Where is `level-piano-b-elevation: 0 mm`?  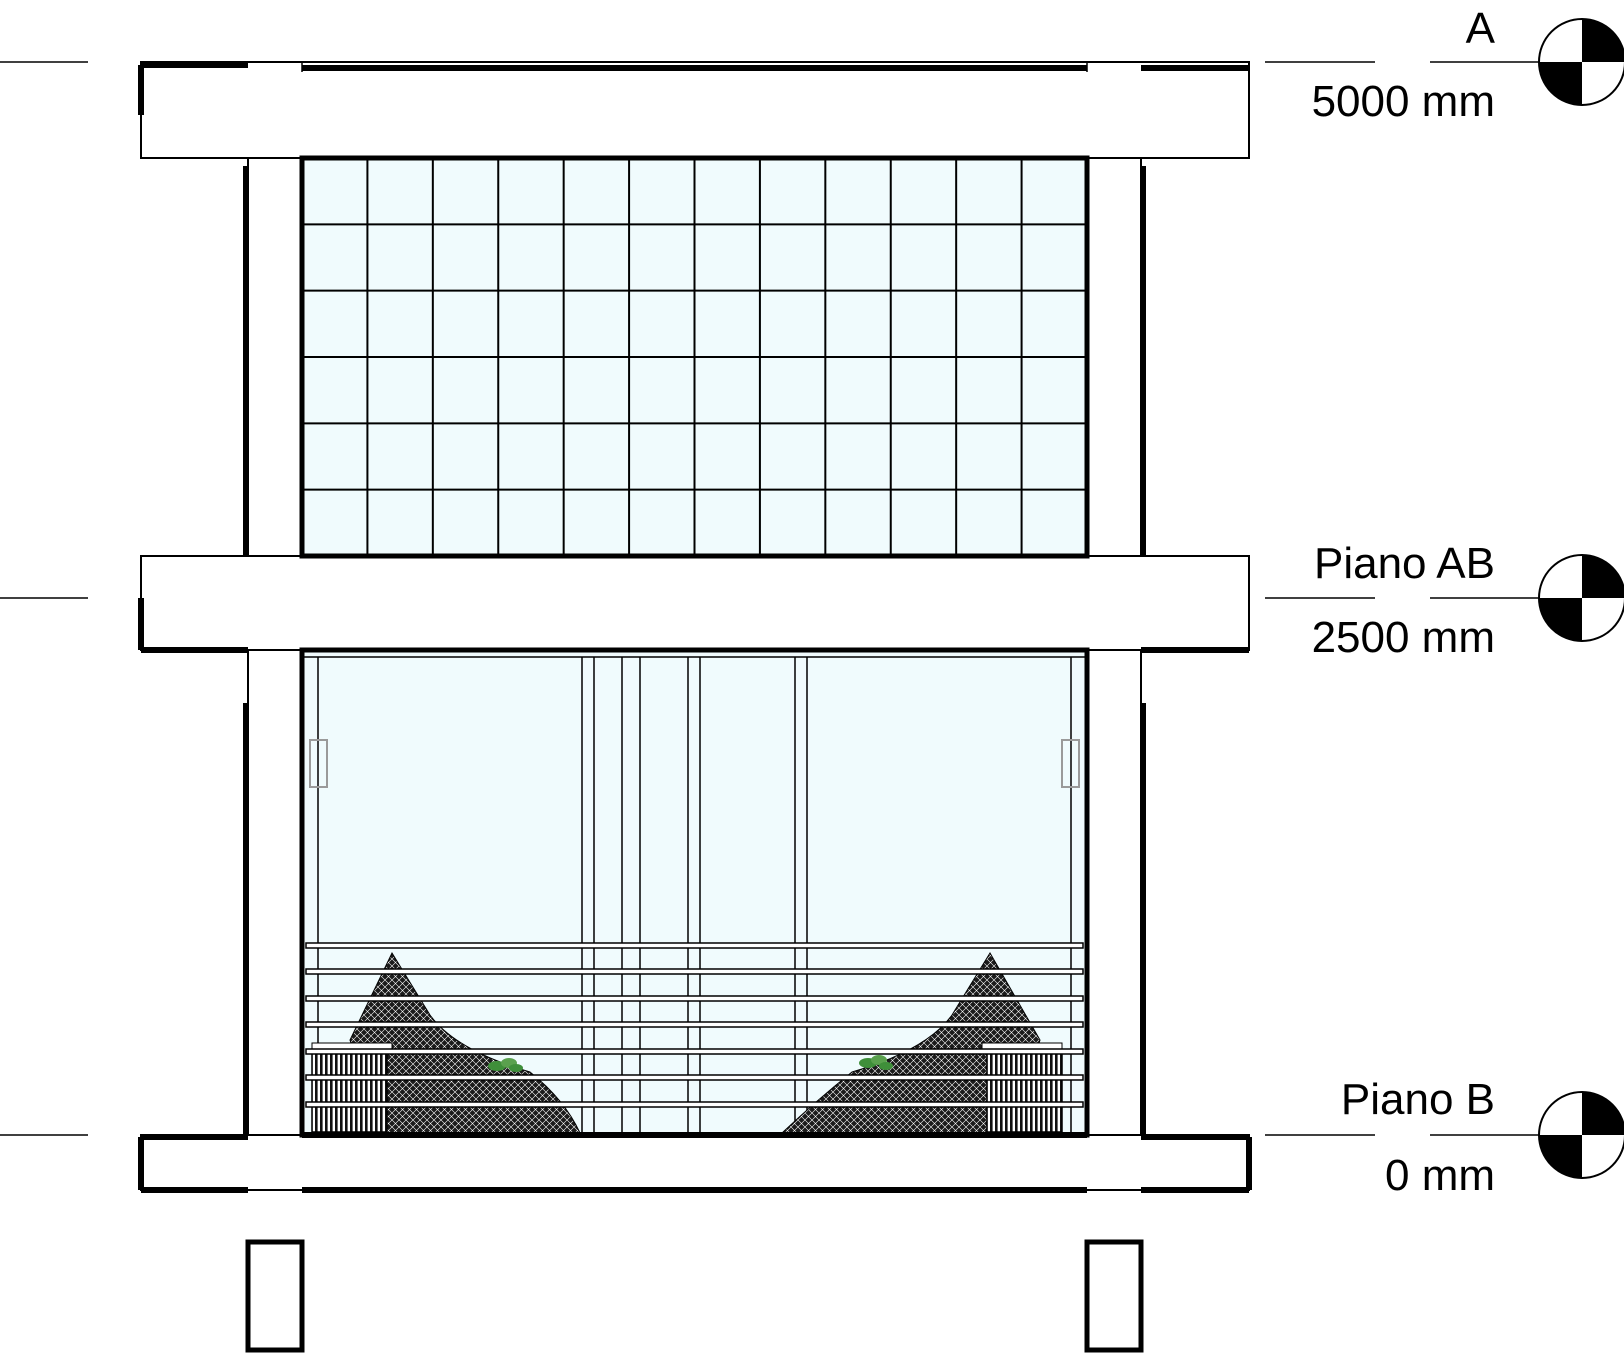 level-piano-b-elevation: 0 mm is located at coordinates (1440, 1175).